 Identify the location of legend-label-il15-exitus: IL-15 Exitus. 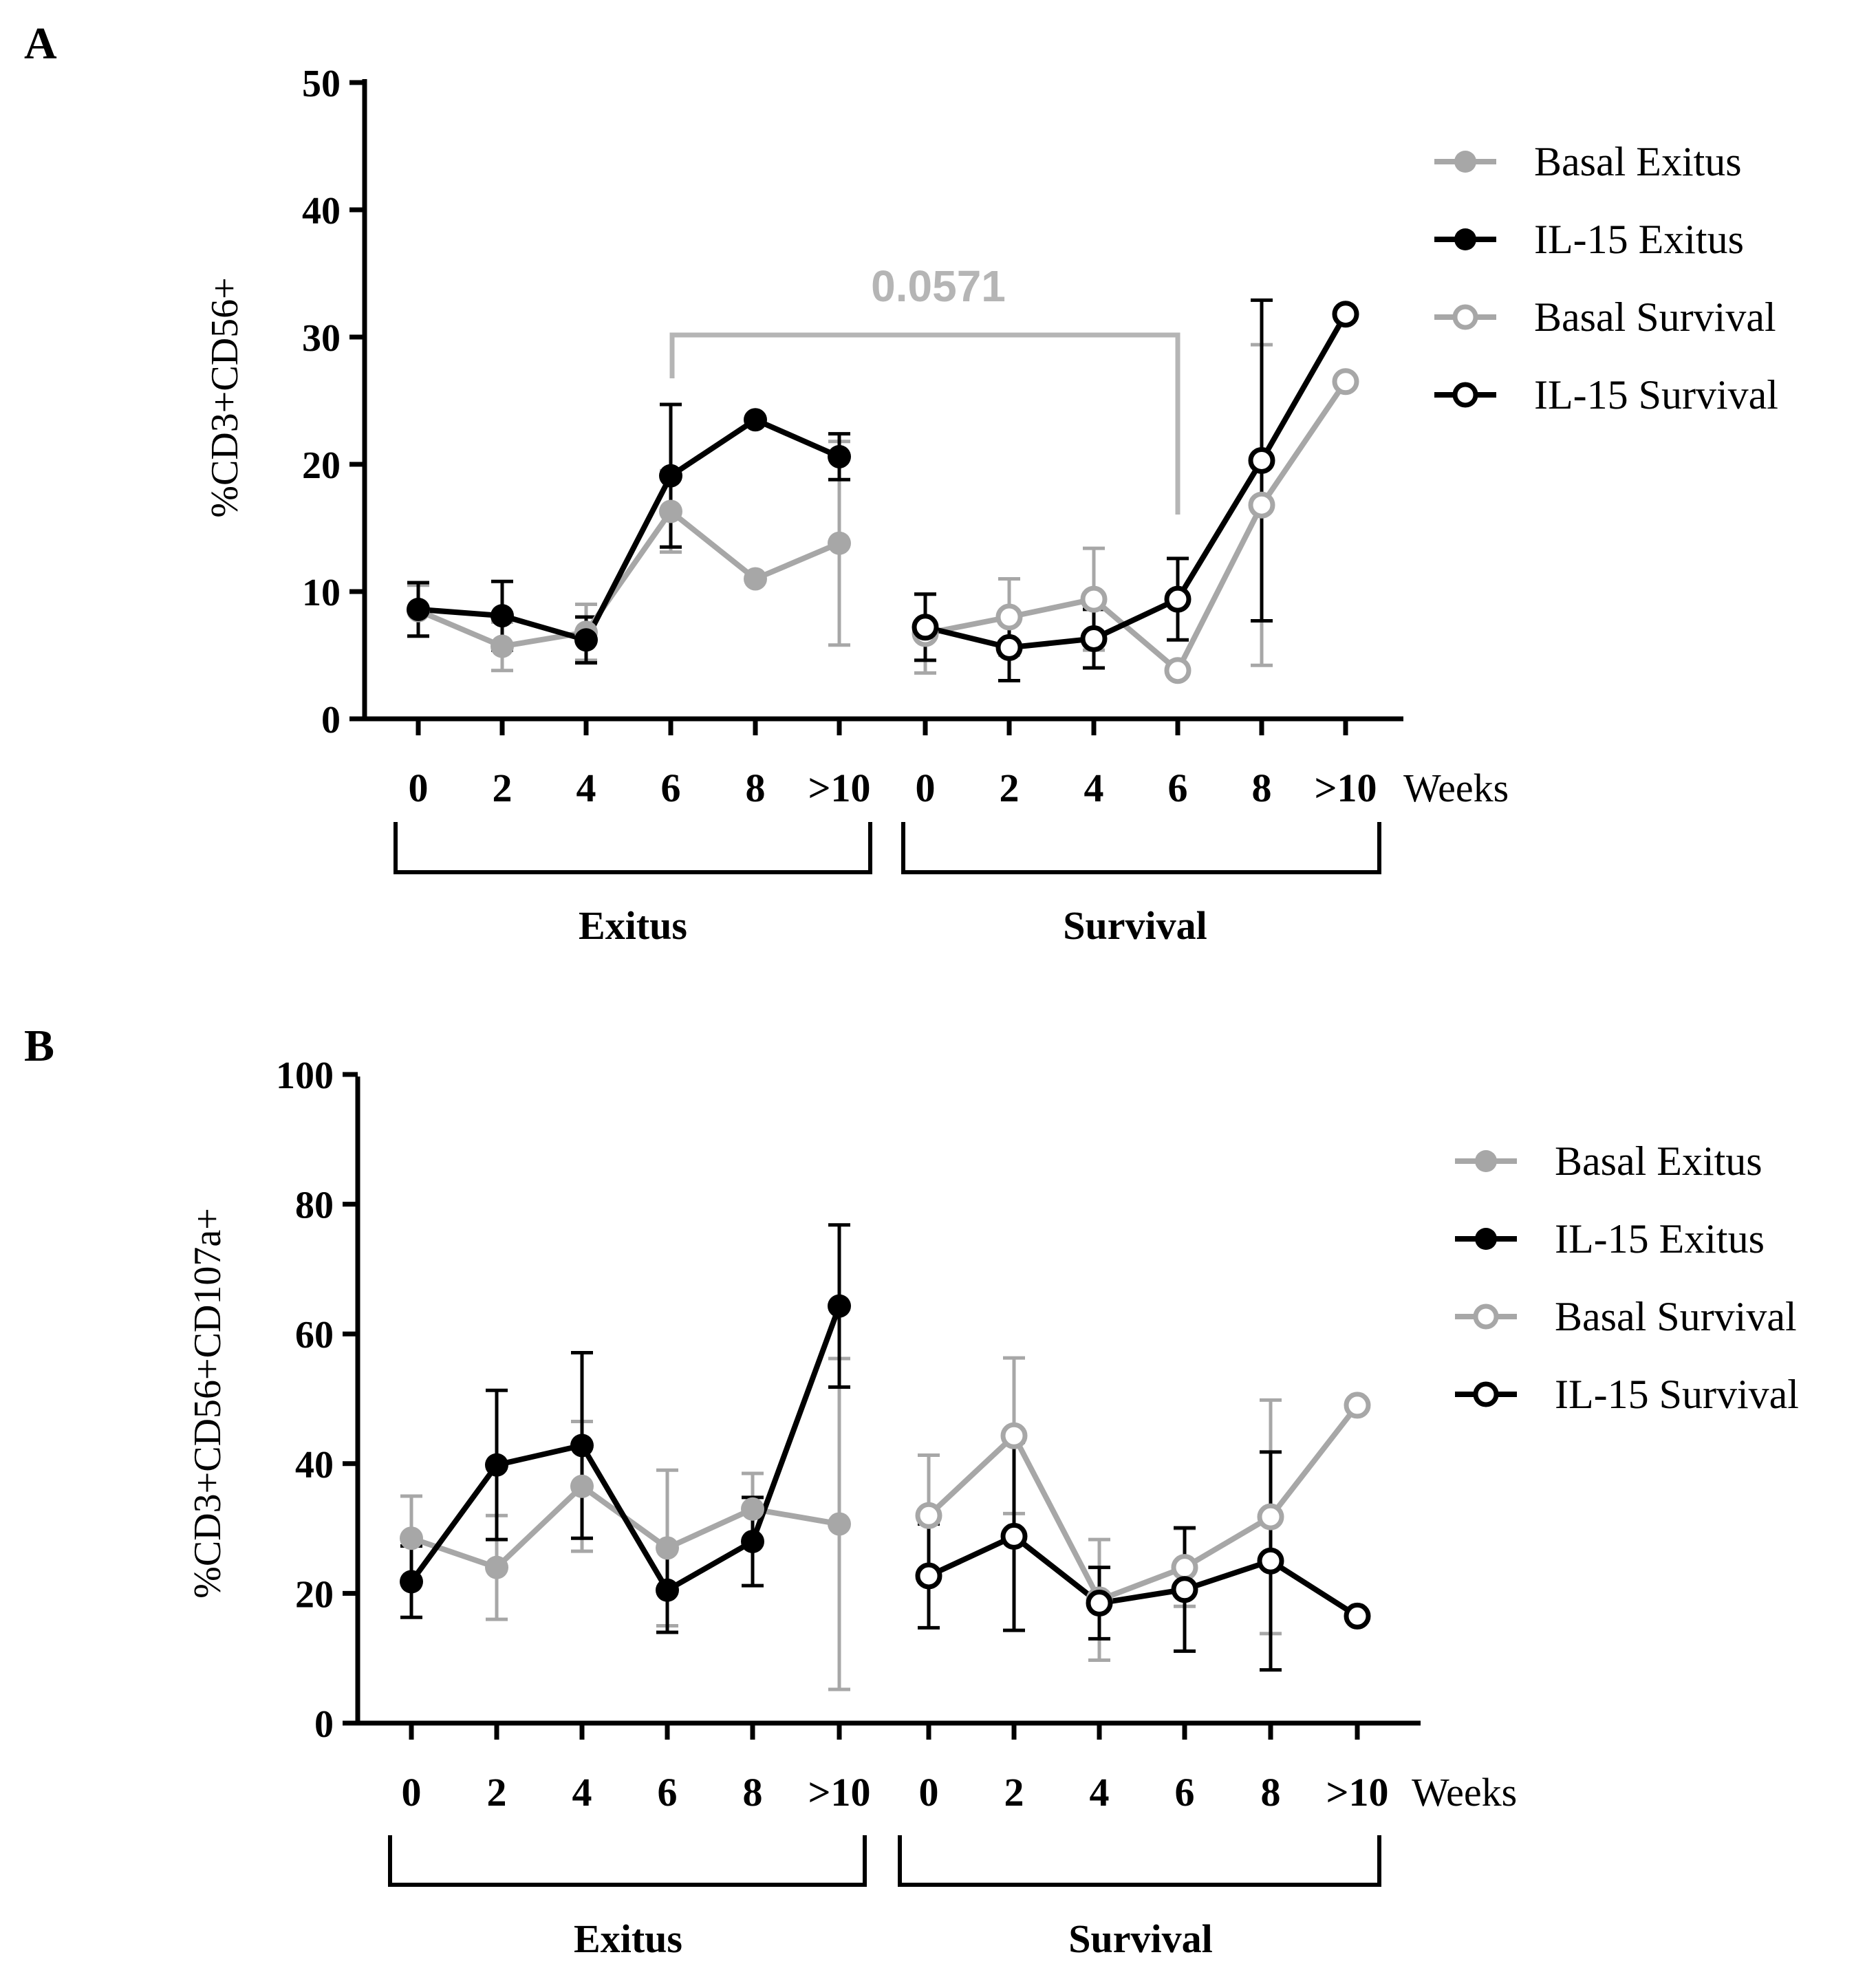
(1639, 240).